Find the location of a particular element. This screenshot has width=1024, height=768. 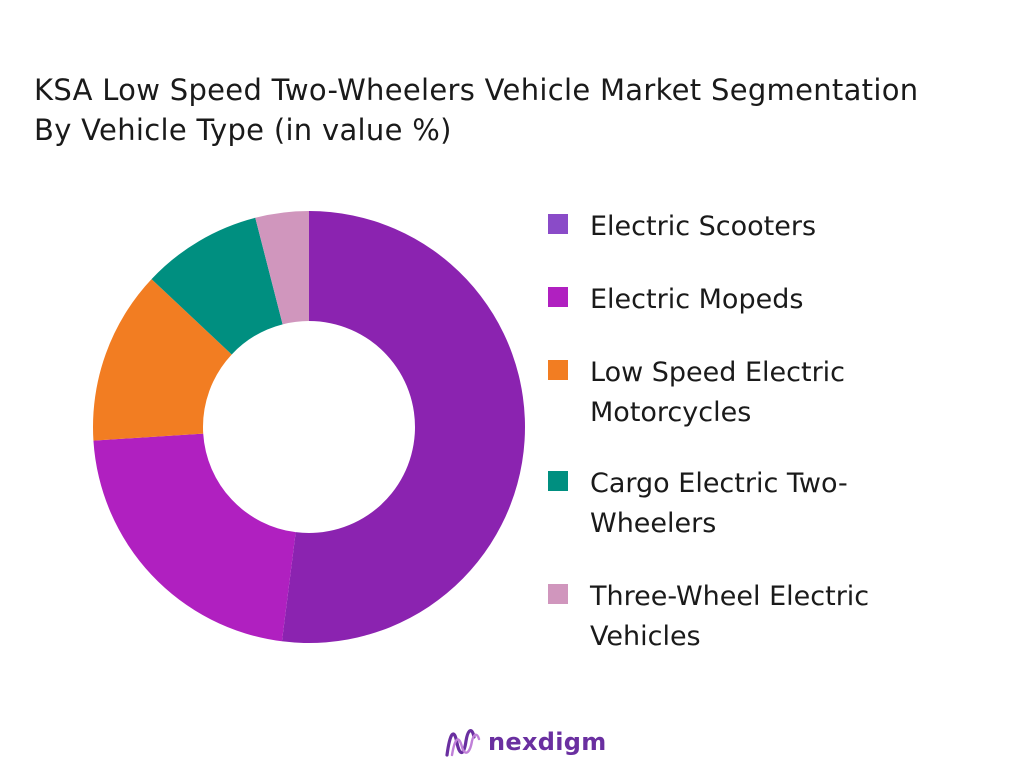

legend-label: Electric Mopeds is located at coordinates (697, 299).